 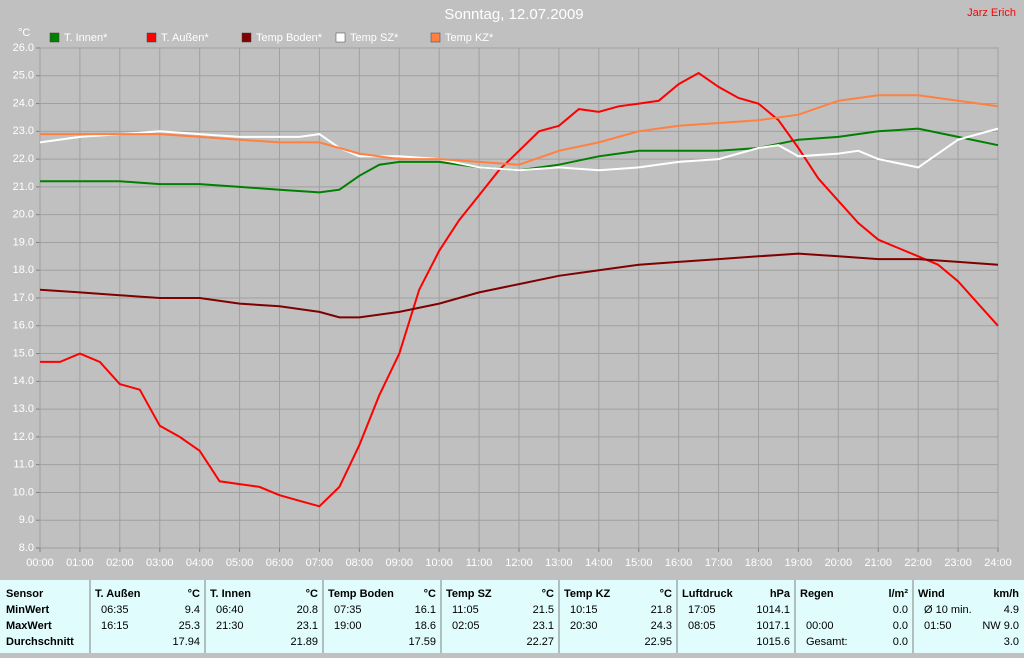 What do you see at coordinates (948, 610) in the screenshot?
I see `cell-time: Ø 10 min.` at bounding box center [948, 610].